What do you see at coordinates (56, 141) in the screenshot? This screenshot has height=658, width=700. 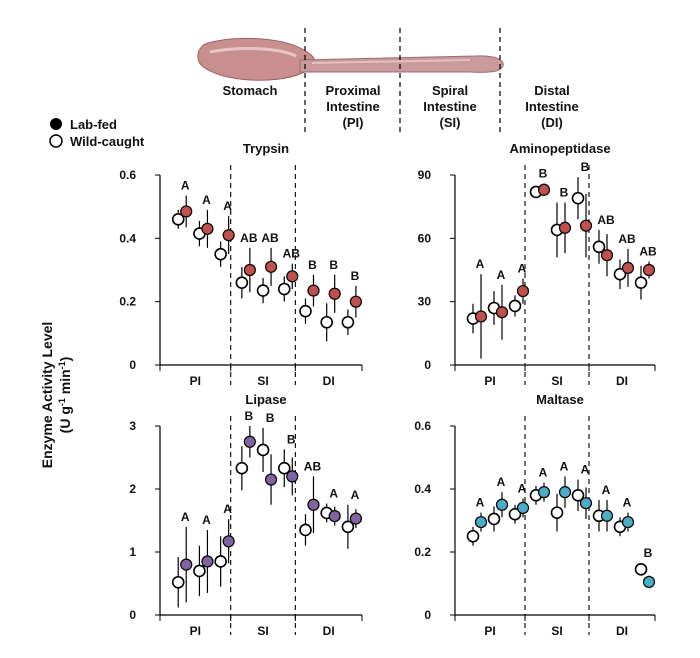 I see `legend-marker-wild-caught` at bounding box center [56, 141].